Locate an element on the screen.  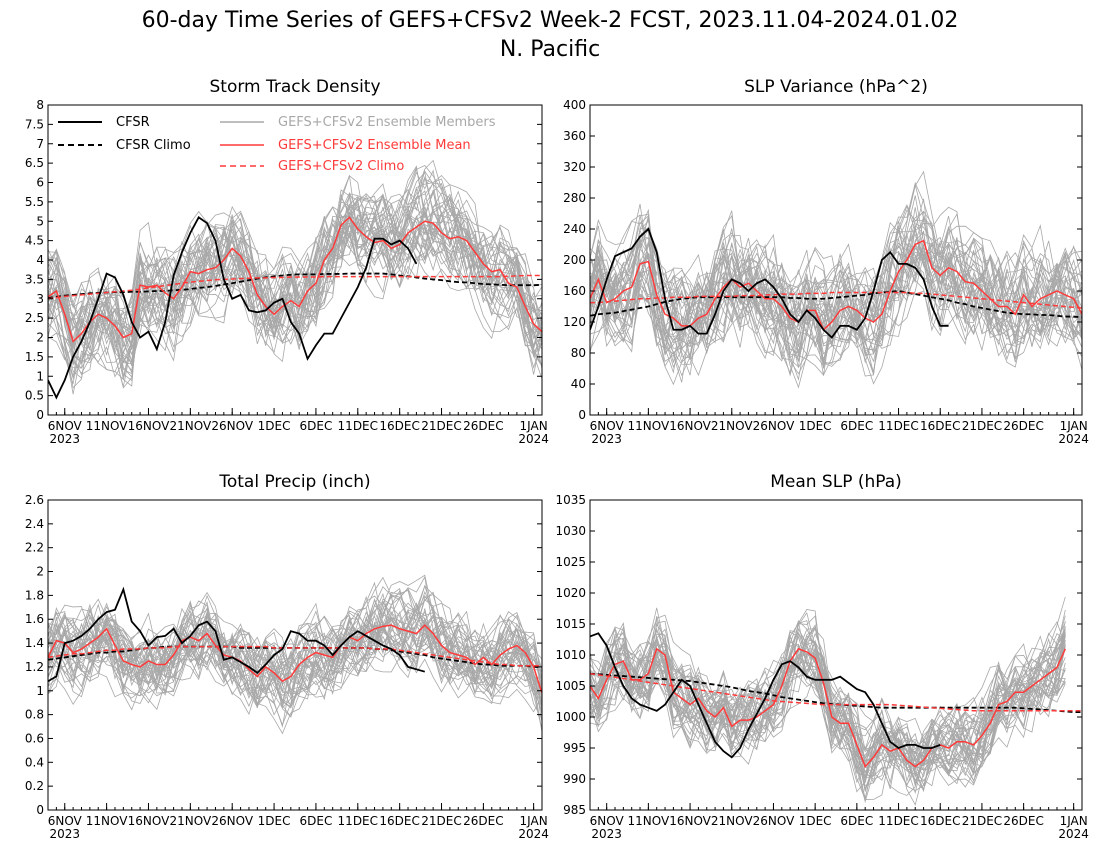
y-tick-label: 0.2 is located at coordinates (34, 786).